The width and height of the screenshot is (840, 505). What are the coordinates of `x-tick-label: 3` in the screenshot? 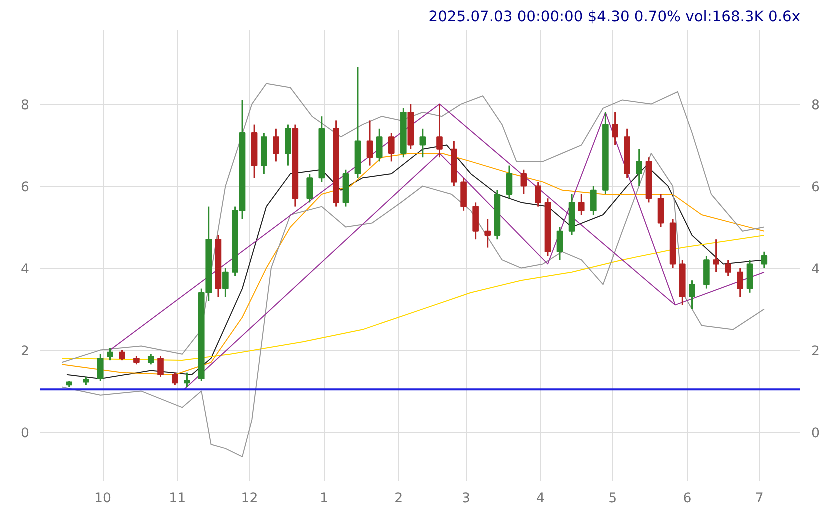 It's located at (466, 498).